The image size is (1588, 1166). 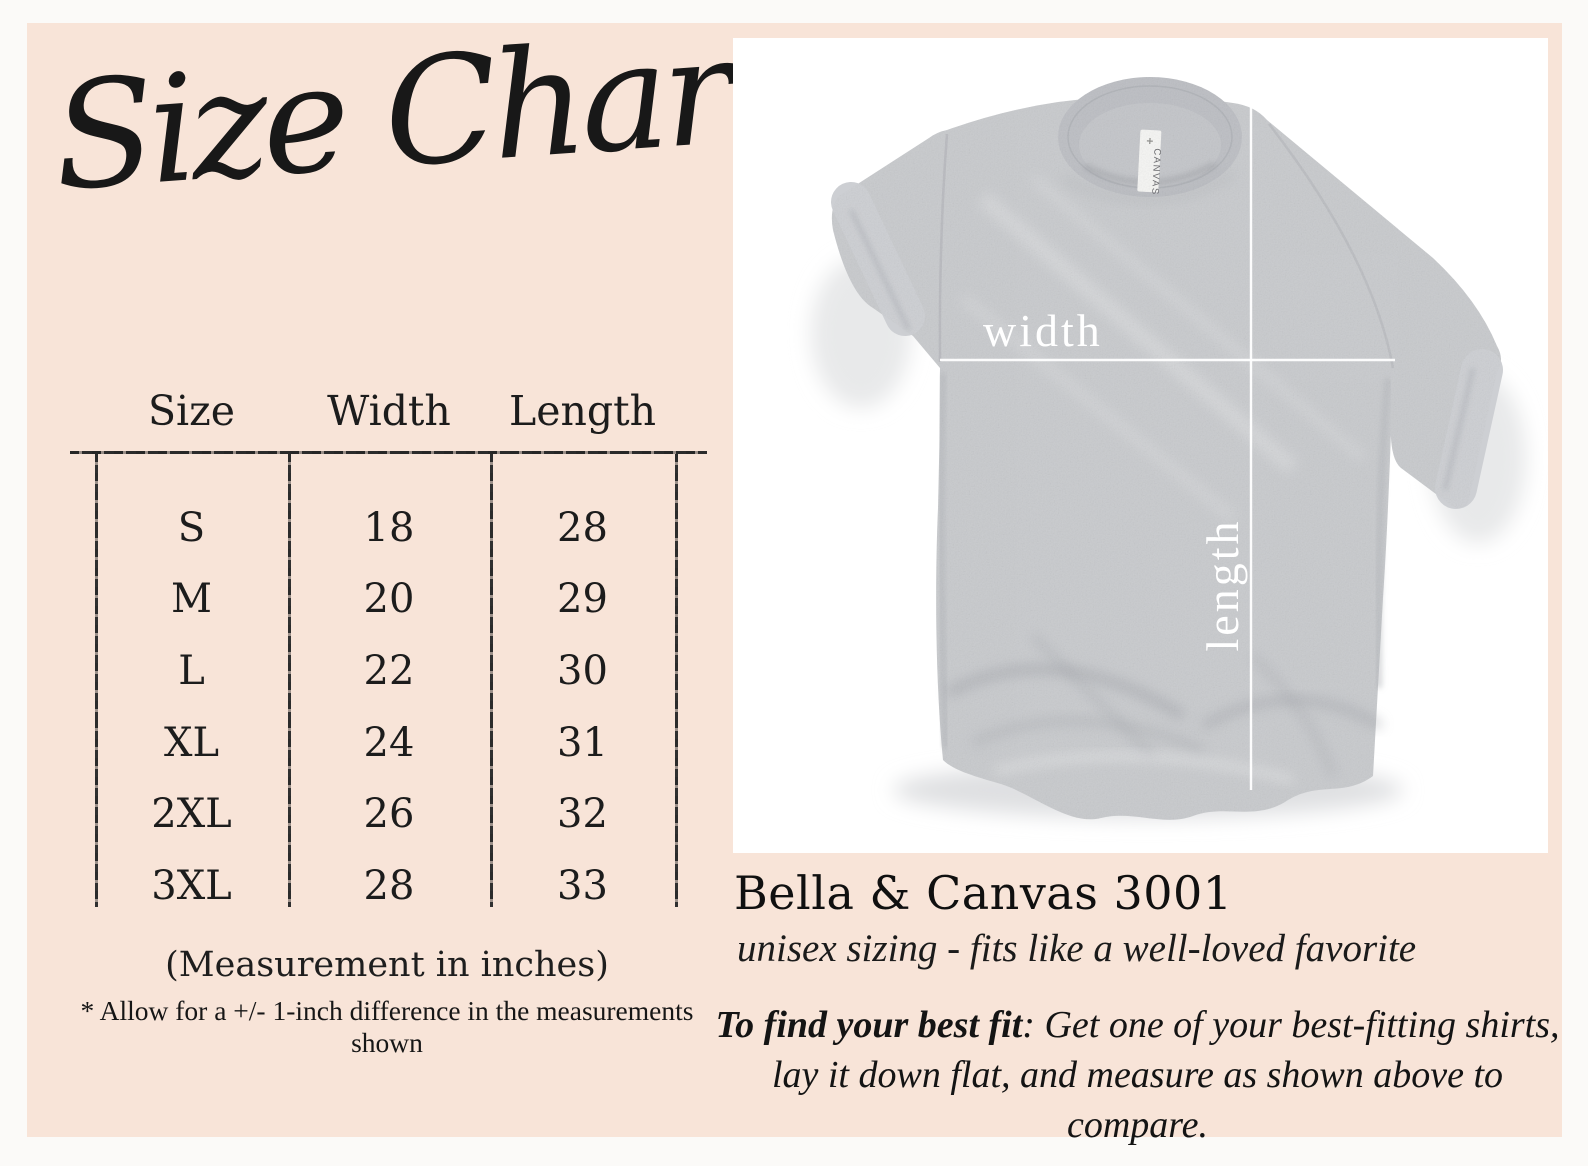 What do you see at coordinates (983, 893) in the screenshot?
I see `product-name: Bella & Canvas 3001` at bounding box center [983, 893].